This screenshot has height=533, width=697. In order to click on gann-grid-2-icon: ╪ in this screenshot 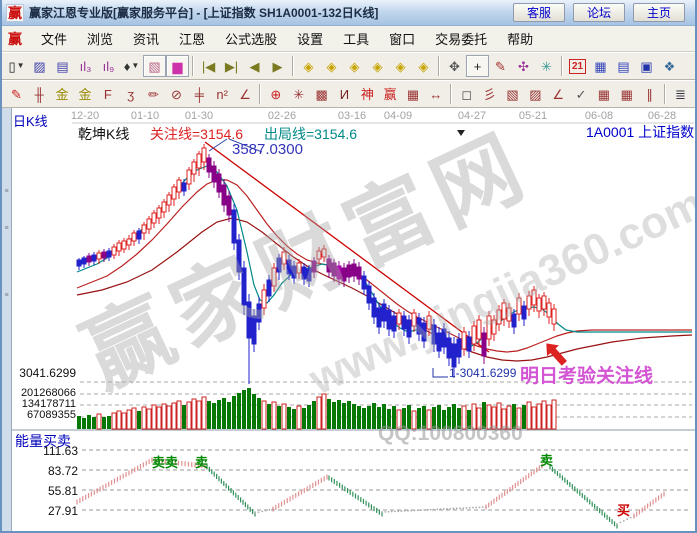, I will do `click(199, 94)`.